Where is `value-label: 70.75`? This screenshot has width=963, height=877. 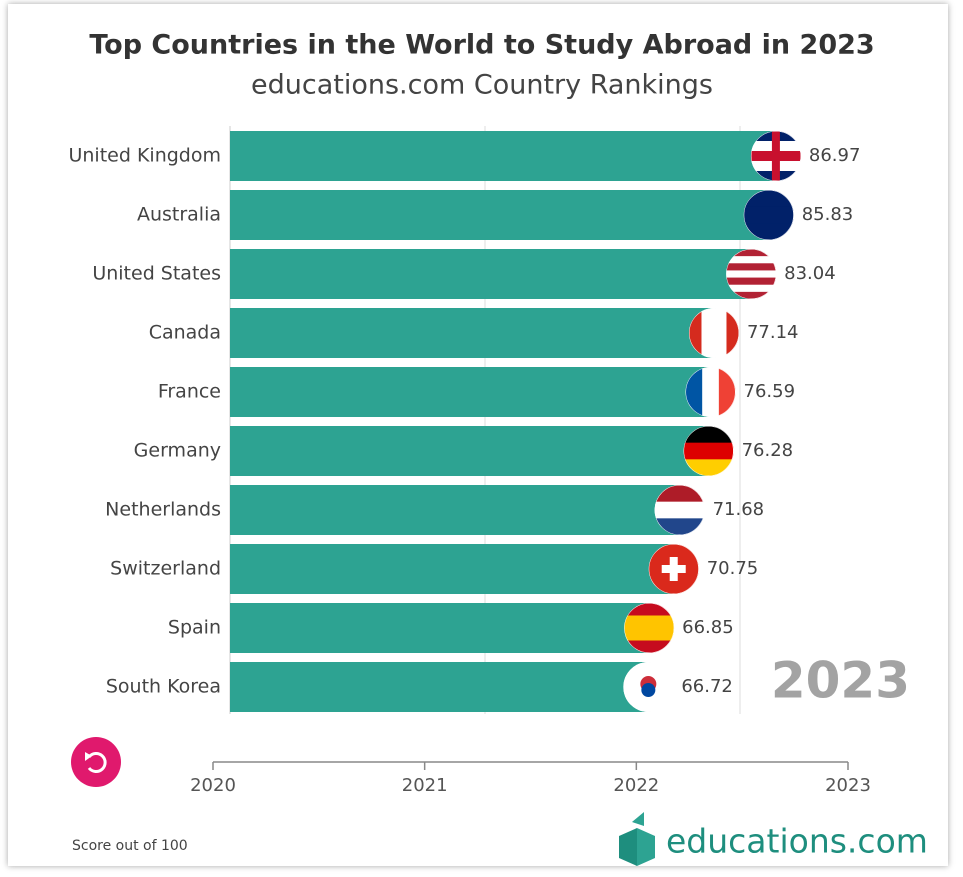
value-label: 70.75 is located at coordinates (733, 568).